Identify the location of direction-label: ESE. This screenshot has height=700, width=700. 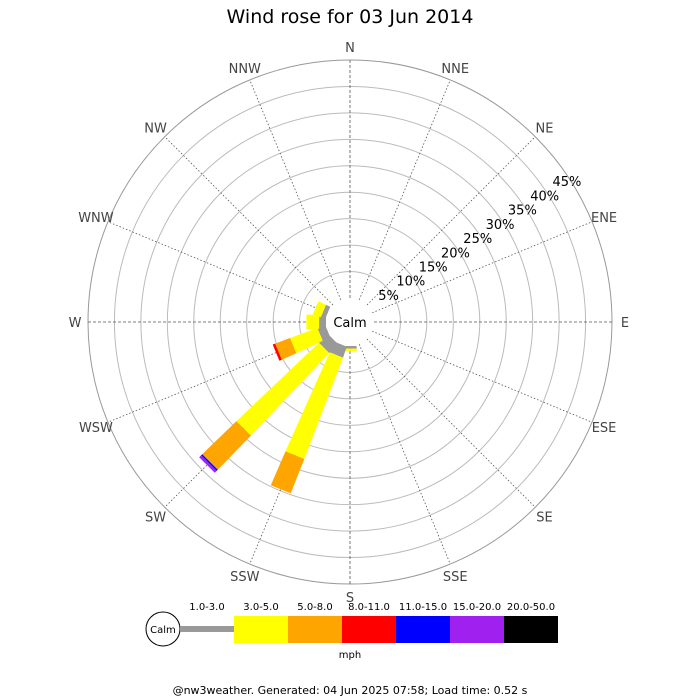
(604, 428).